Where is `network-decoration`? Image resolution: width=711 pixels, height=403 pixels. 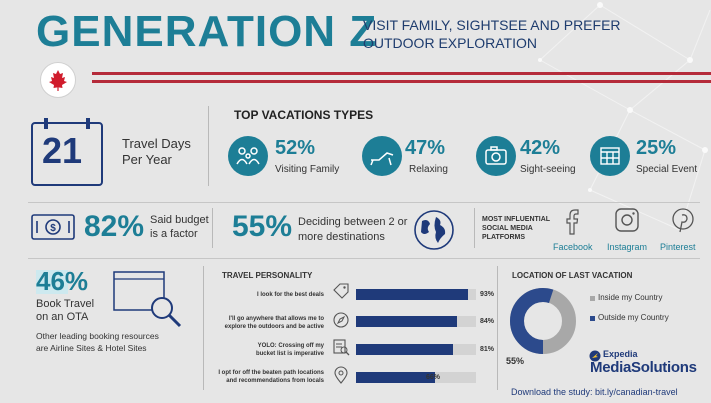
network-decoration is located at coordinates (624, 116).